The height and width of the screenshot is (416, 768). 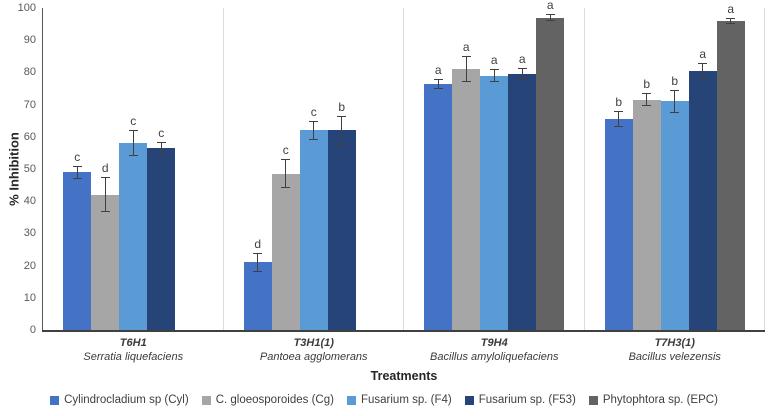 I want to click on y-tick-label: 30, so click(x=29, y=233).